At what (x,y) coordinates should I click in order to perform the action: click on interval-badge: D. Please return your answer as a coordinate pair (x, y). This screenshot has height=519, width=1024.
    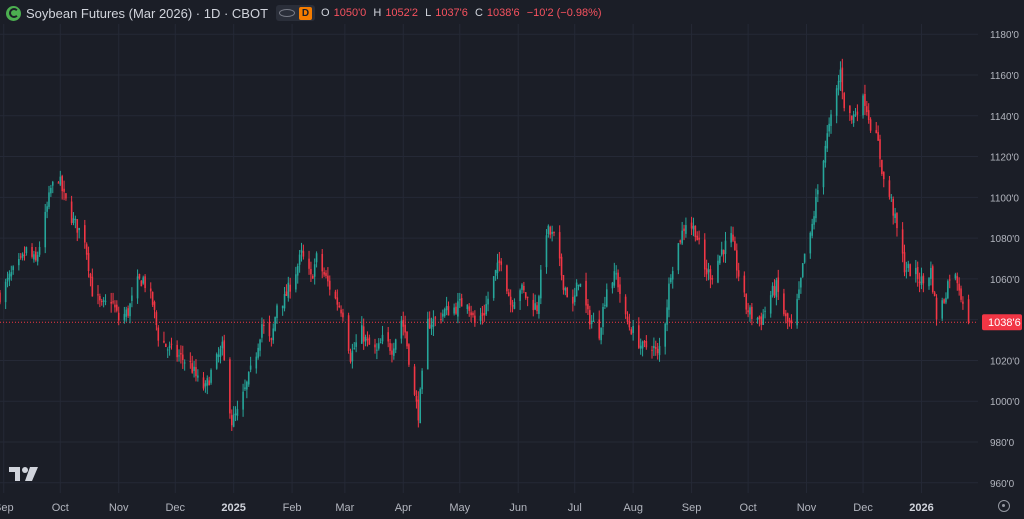
    Looking at the image, I should click on (296, 13).